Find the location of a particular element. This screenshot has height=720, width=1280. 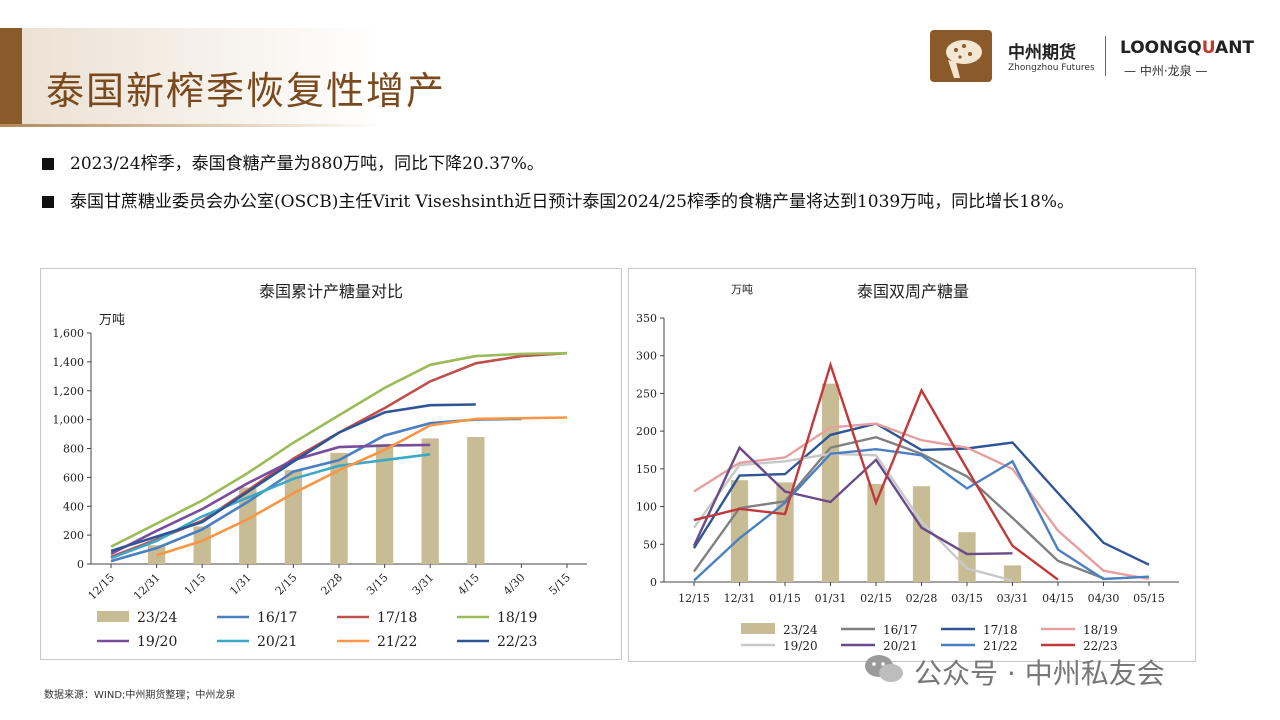

y-tick-label: 1,400 is located at coordinates (69, 362).